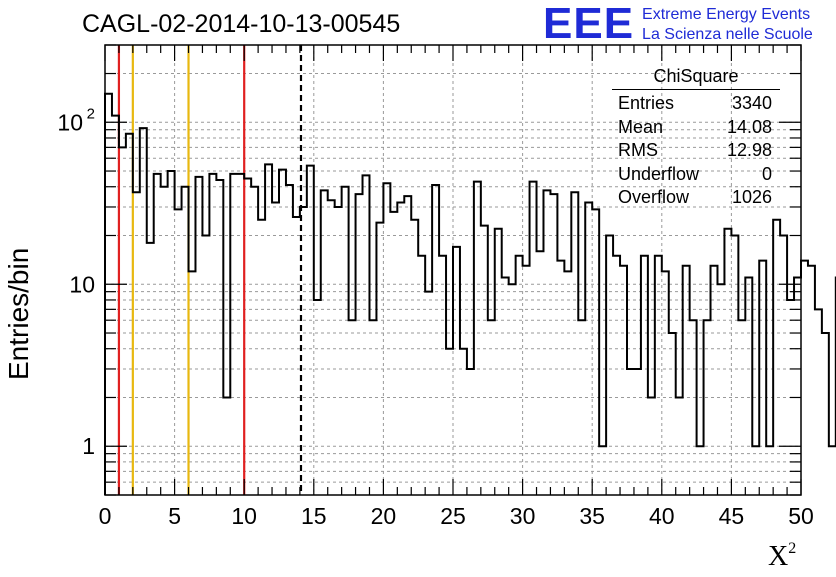 Image resolution: width=836 pixels, height=577 pixels. I want to click on x-tick-label: 20, so click(384, 516).